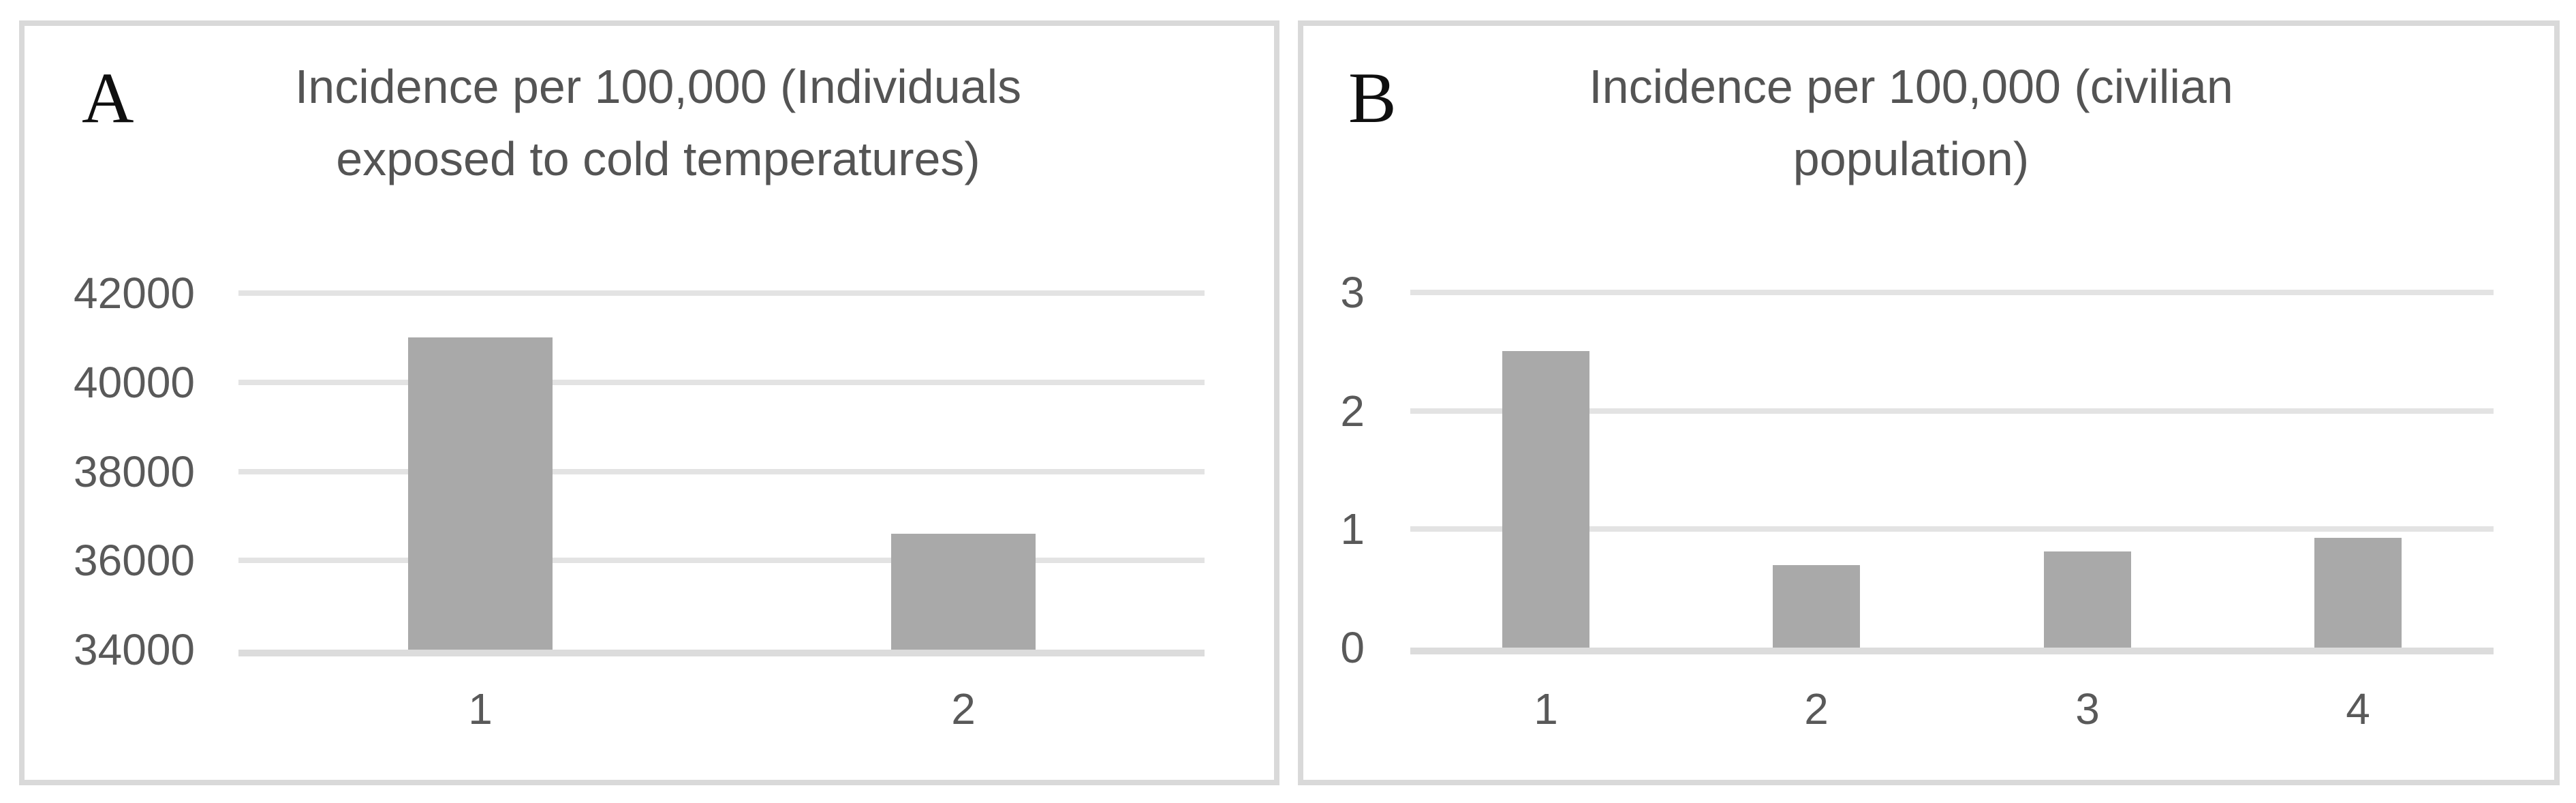 The image size is (2576, 803). I want to click on x-tick-label: 4, so click(2358, 709).